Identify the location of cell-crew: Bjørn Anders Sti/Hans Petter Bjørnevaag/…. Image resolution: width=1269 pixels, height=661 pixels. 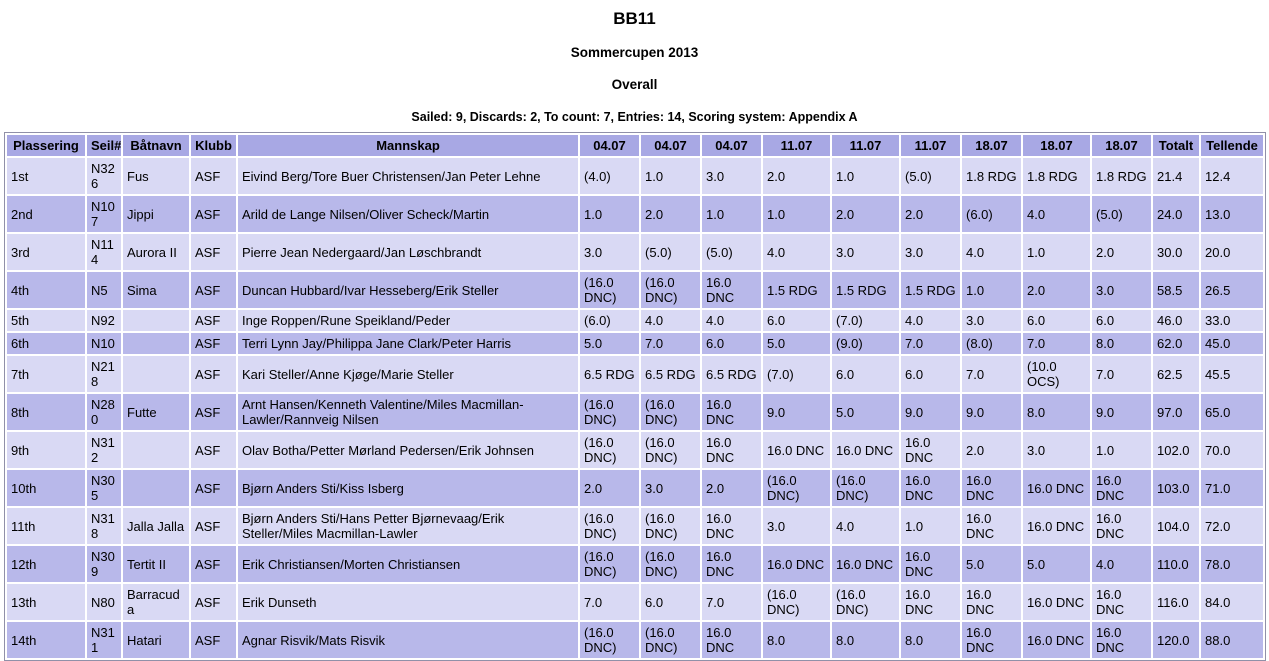
(408, 526).